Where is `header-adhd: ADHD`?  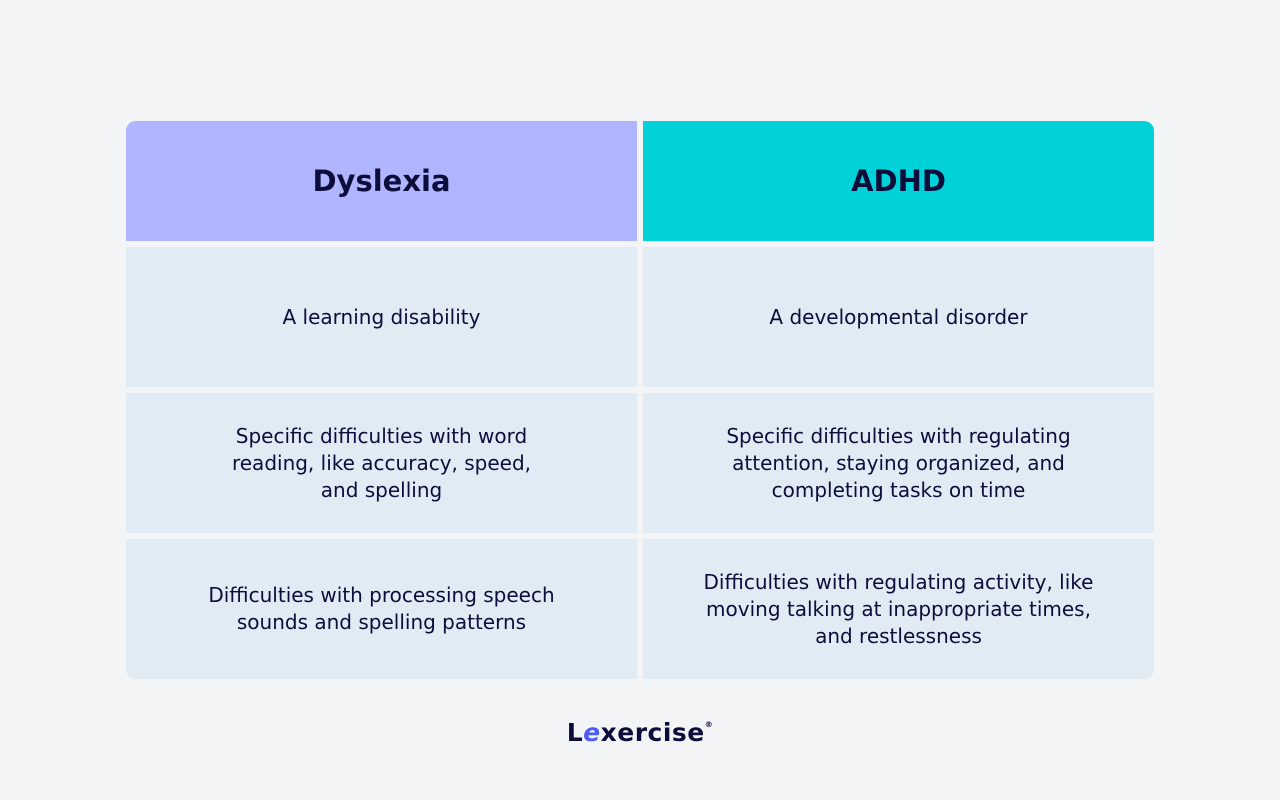 header-adhd: ADHD is located at coordinates (898, 181).